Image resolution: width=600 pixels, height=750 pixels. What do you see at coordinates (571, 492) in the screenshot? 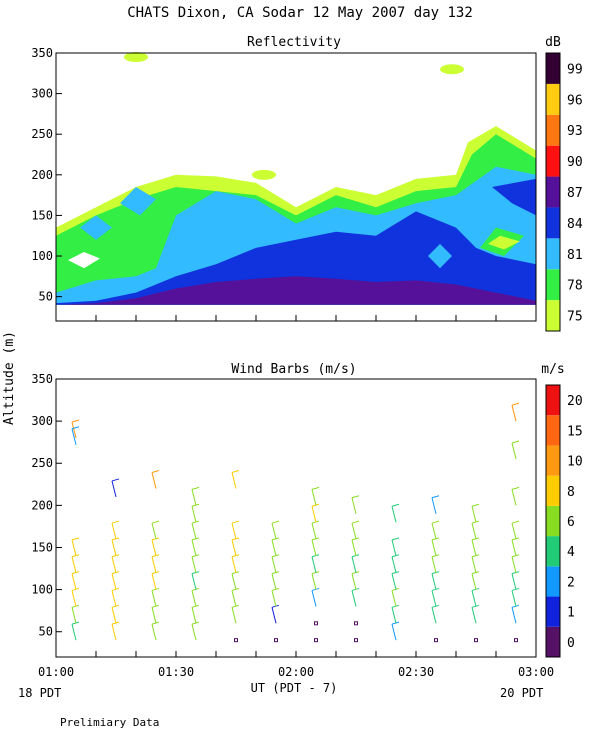
I see `wind-colorbar-label: 8` at bounding box center [571, 492].